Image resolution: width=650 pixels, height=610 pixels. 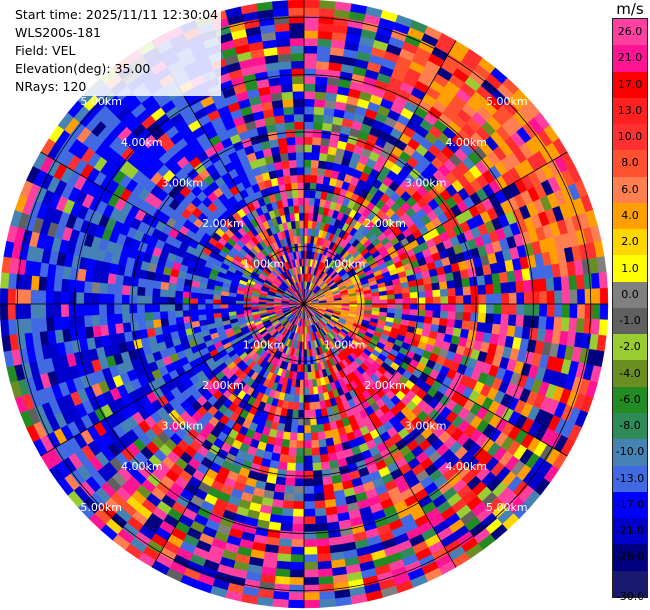 What do you see at coordinates (630, 84) in the screenshot?
I see `colorbar-bin: 17.0` at bounding box center [630, 84].